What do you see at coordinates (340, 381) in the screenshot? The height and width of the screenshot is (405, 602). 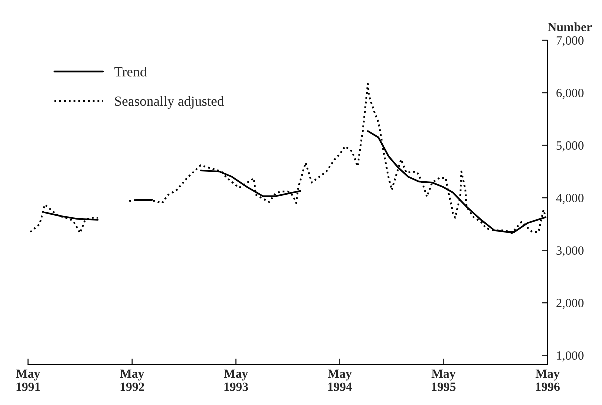 I see `x-tick-label: May 1994` at bounding box center [340, 381].